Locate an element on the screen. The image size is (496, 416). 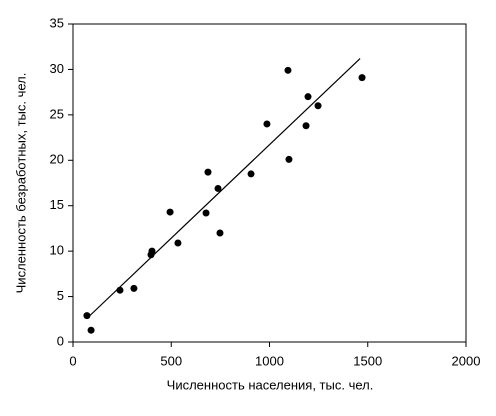
y-tick-label: 5 is located at coordinates (60, 295).